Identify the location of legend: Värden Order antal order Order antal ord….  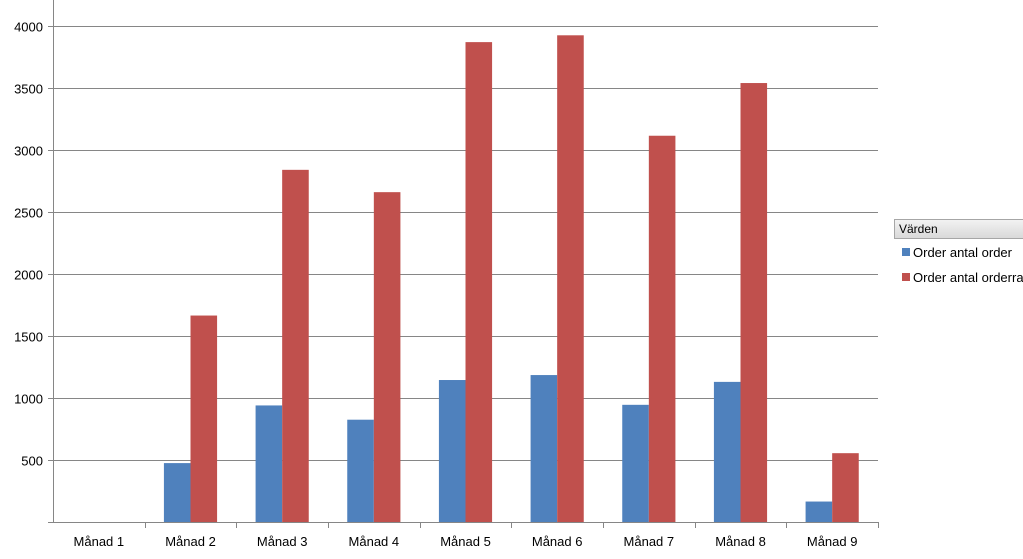
(958, 254).